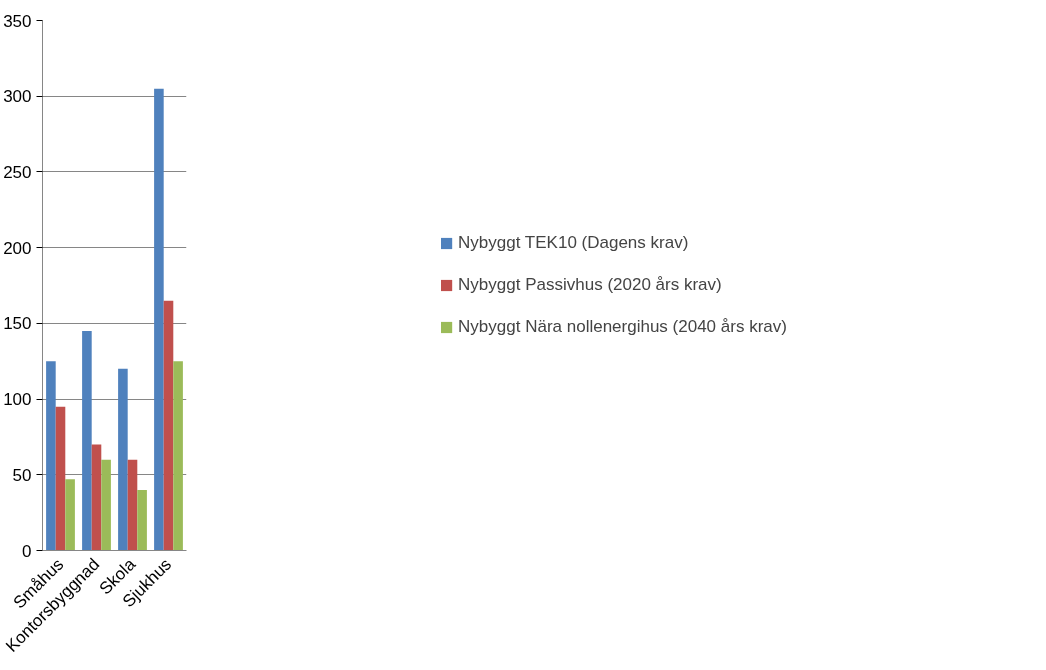 Image resolution: width=1046 pixels, height=670 pixels. What do you see at coordinates (590, 285) in the screenshot?
I see `legend-label: Nybyggt Passivhus (2020 års krav)` at bounding box center [590, 285].